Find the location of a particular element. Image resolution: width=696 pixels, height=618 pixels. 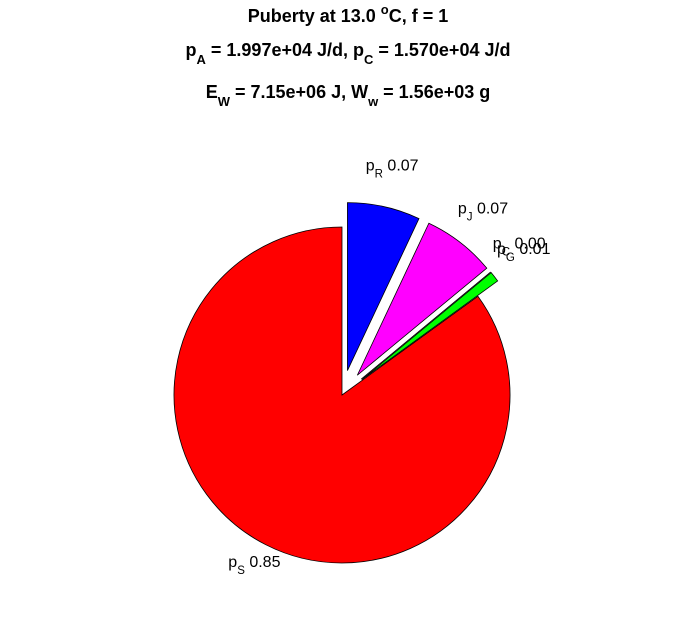

chart-title: Puberty at 13.0 oC, f = 1 is located at coordinates (348, 14).